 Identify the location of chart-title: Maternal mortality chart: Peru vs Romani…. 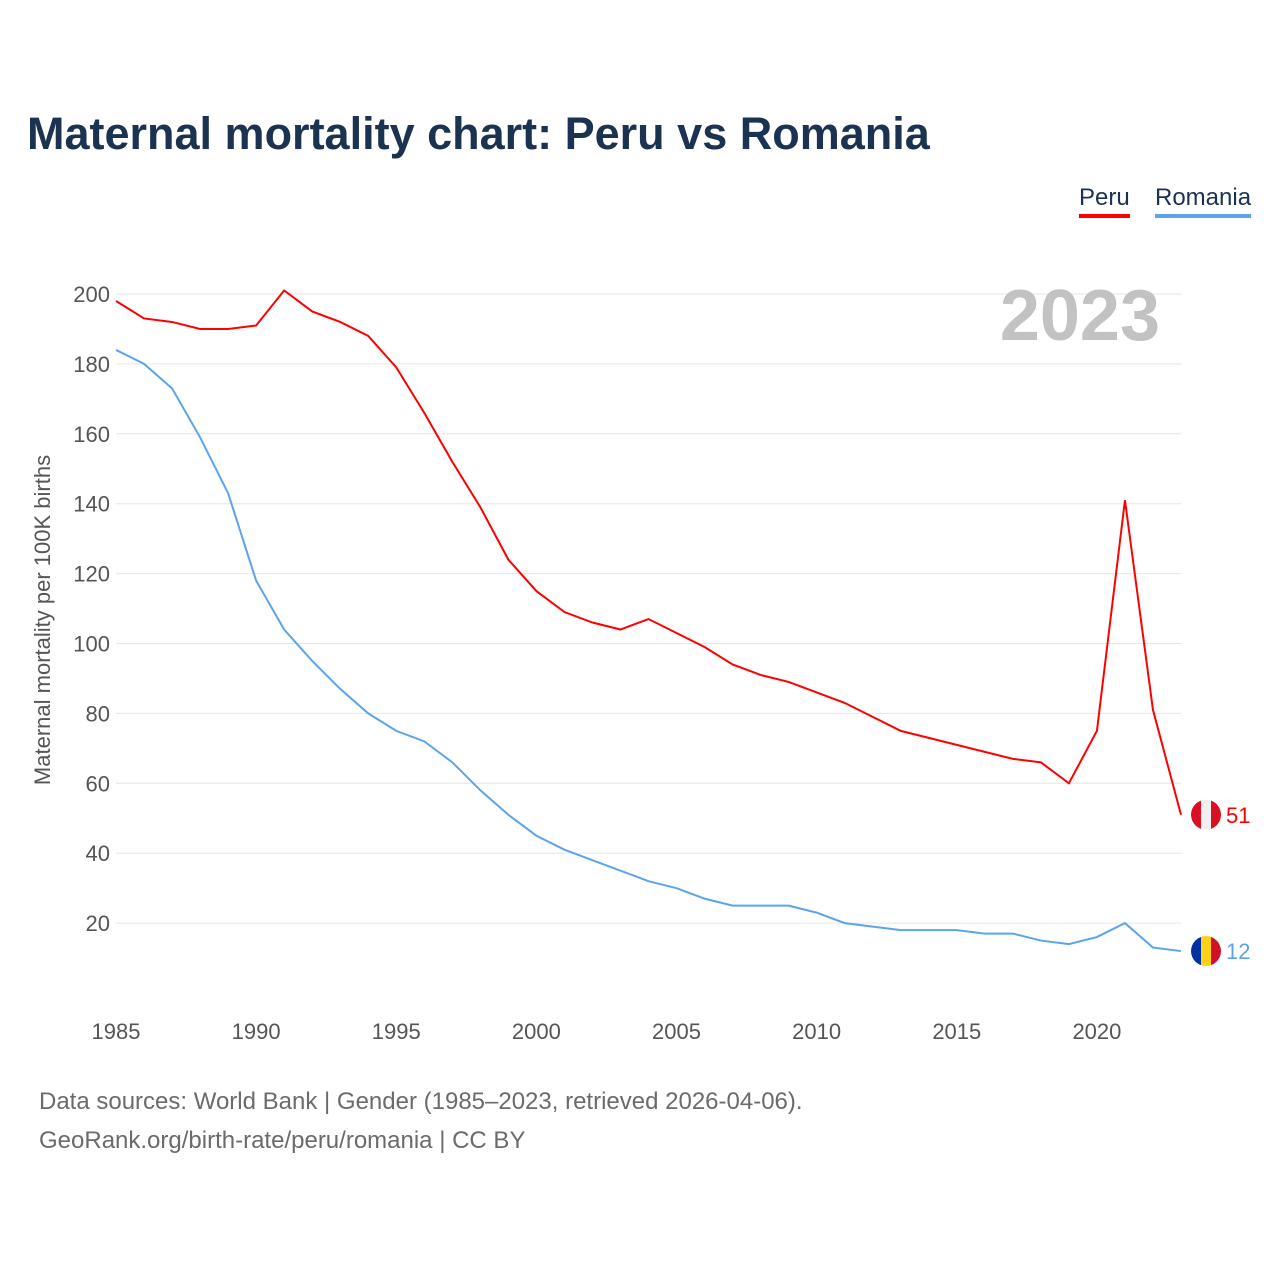
(478, 133).